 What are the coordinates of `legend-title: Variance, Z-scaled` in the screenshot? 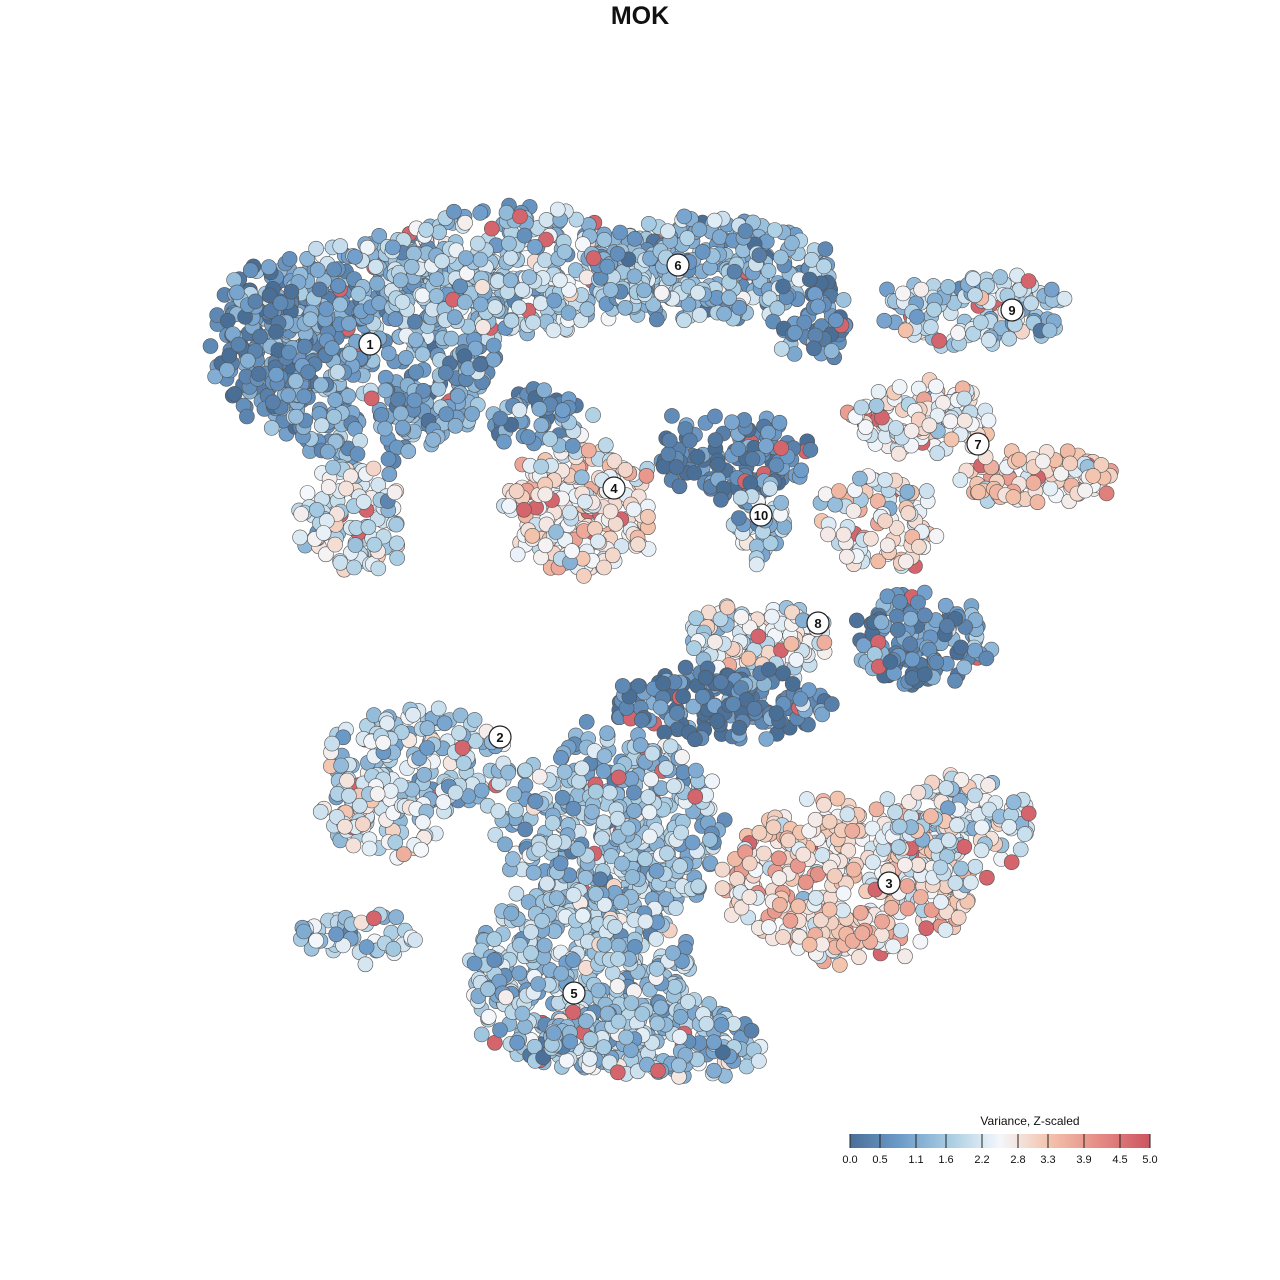 It's located at (1030, 1121).